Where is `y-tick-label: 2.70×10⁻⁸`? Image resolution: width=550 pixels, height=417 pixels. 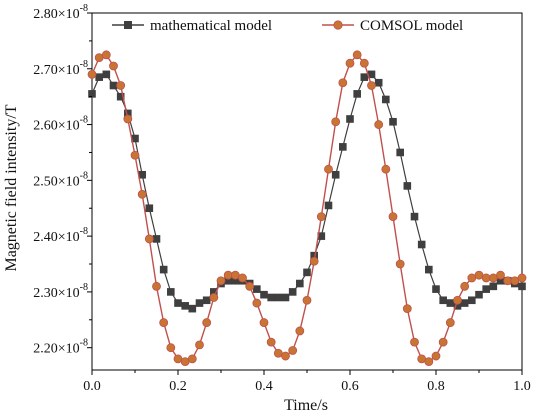 y-tick-label: 2.70×10⁻⁸ is located at coordinates (60, 68).